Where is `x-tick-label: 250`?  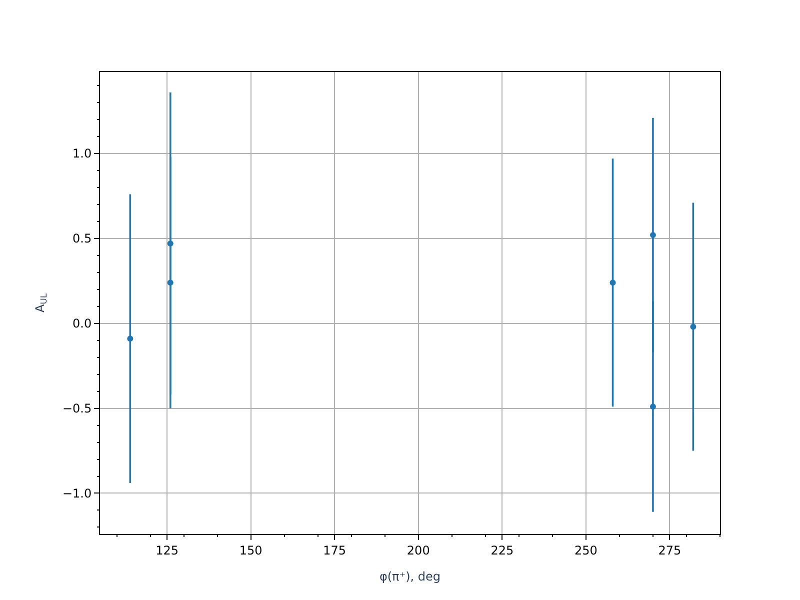 x-tick-label: 250 is located at coordinates (586, 550).